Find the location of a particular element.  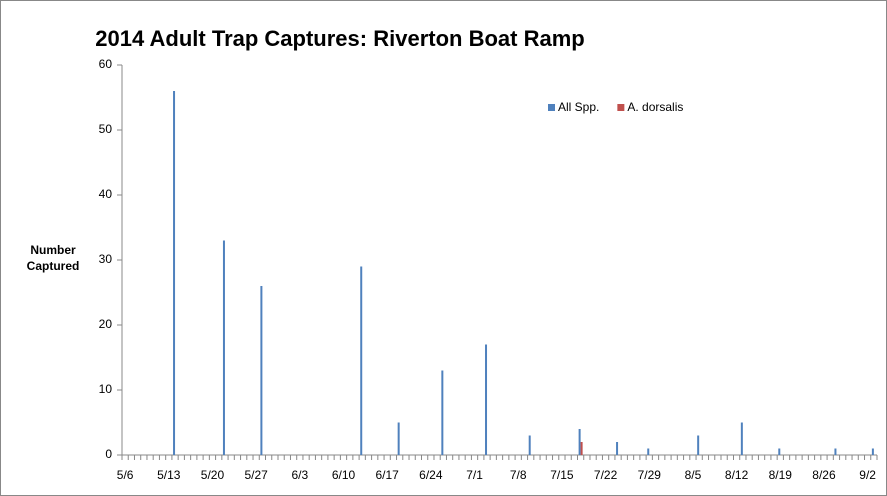

x-tick-label: 8/26 is located at coordinates (824, 475).